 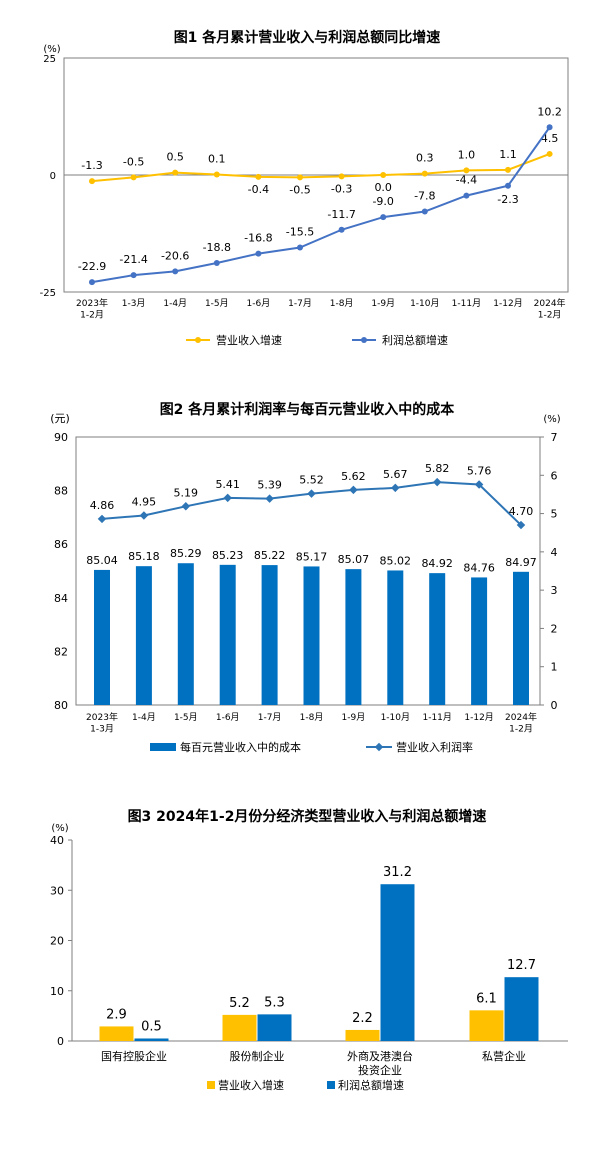 I want to click on chart3-bar-label: 31.2, so click(x=397, y=872).